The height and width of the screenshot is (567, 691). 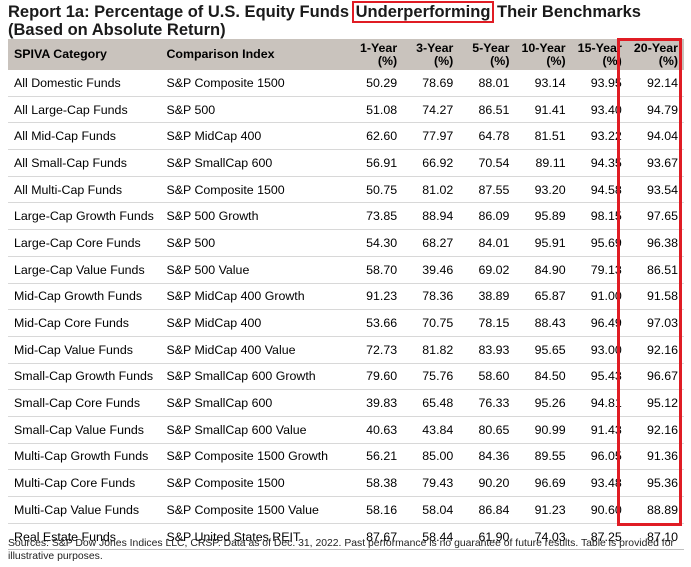 What do you see at coordinates (543, 483) in the screenshot?
I see `cell-10-year: 96.69` at bounding box center [543, 483].